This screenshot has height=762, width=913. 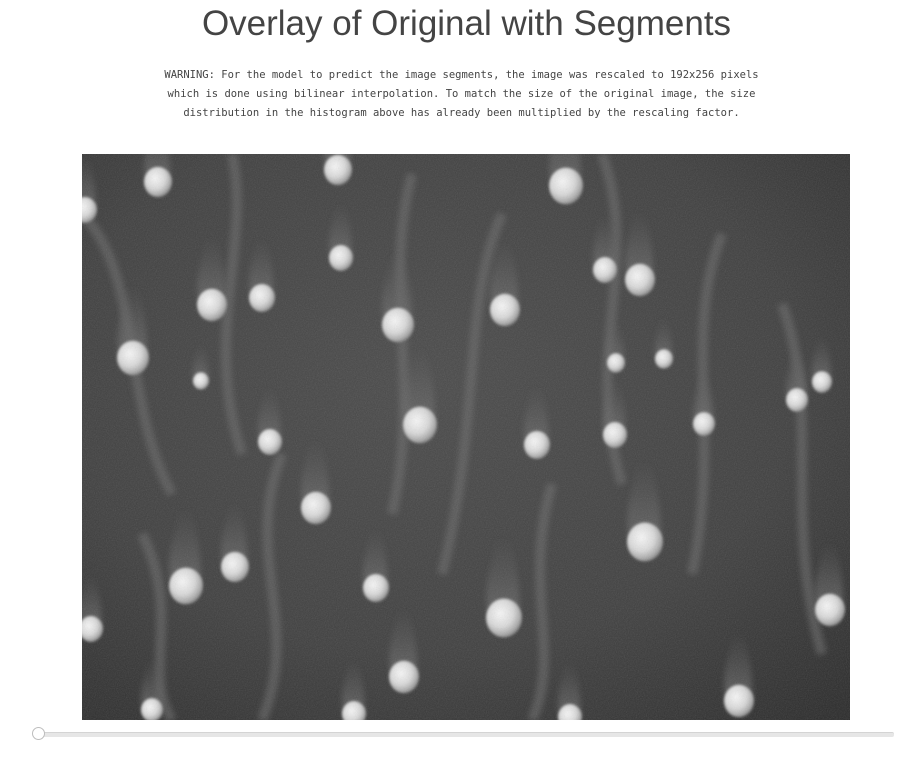 I want to click on overlay-opacity-slider, so click(x=463, y=734).